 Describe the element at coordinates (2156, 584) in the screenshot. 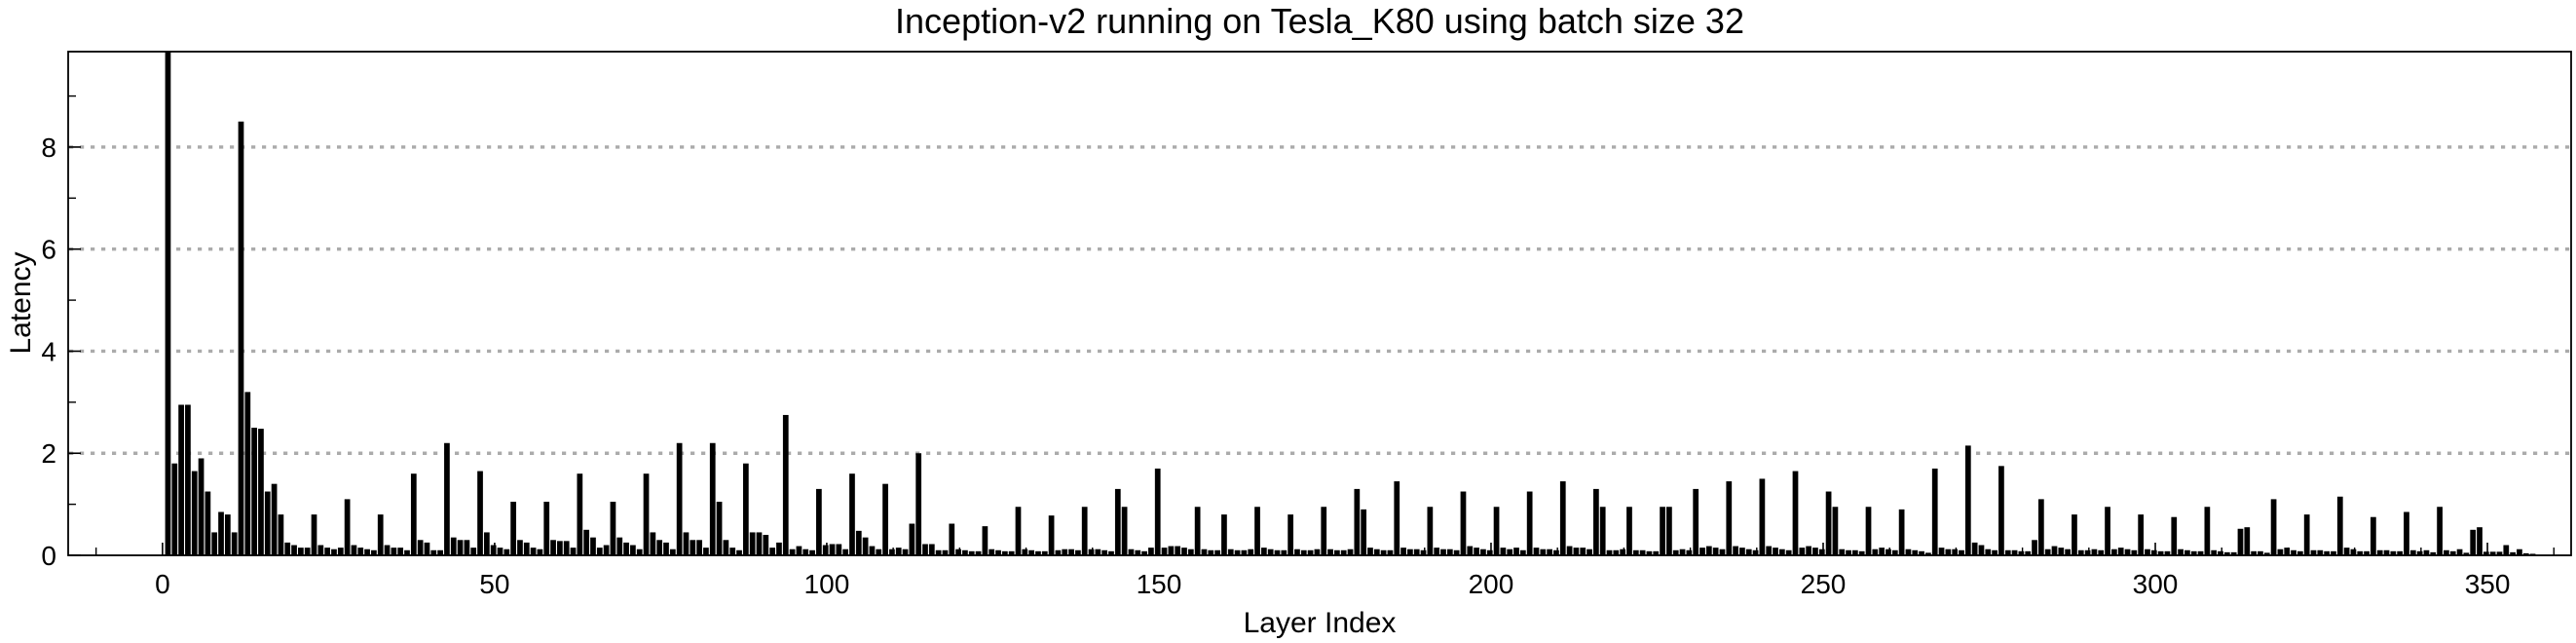

I see `x-tick-label: 300` at that location.